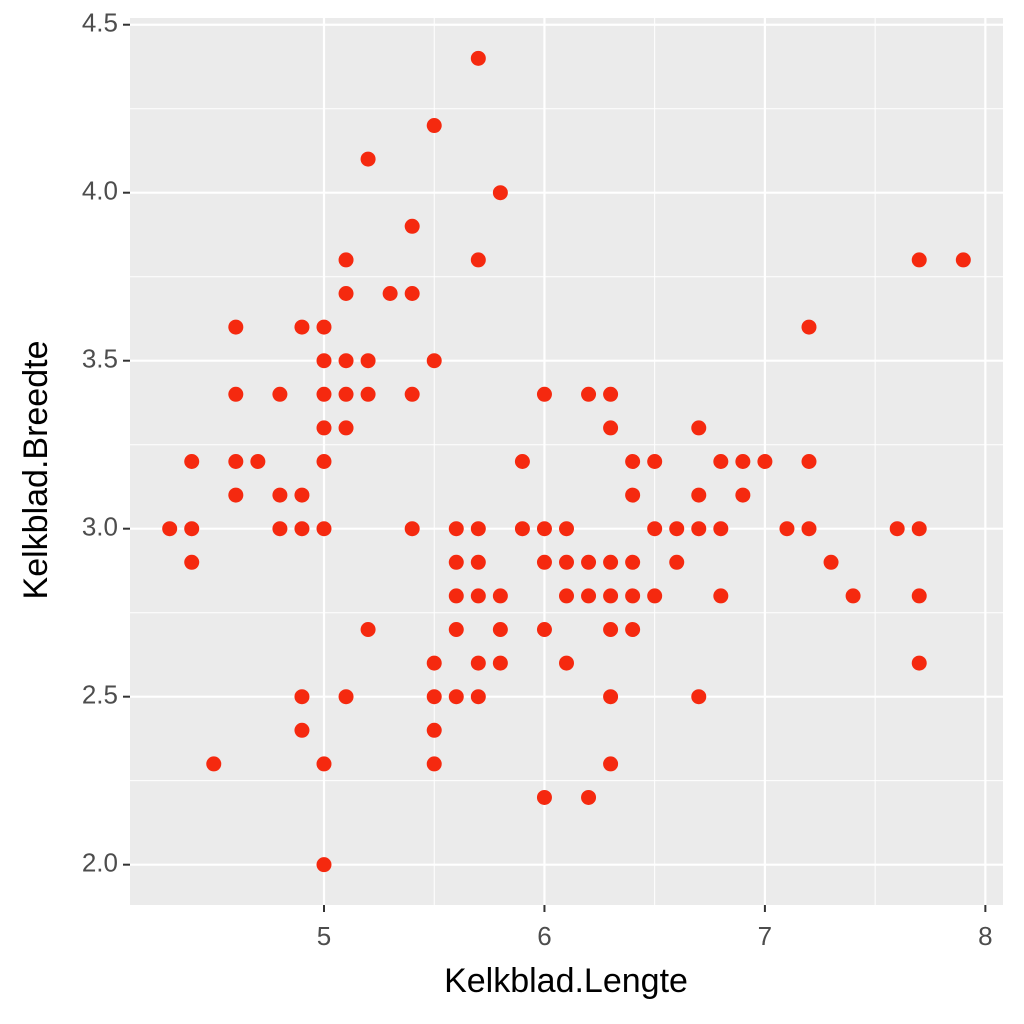 The width and height of the screenshot is (1024, 1024). Describe the element at coordinates (100, 23) in the screenshot. I see `y-tick-label: 4.5` at that location.